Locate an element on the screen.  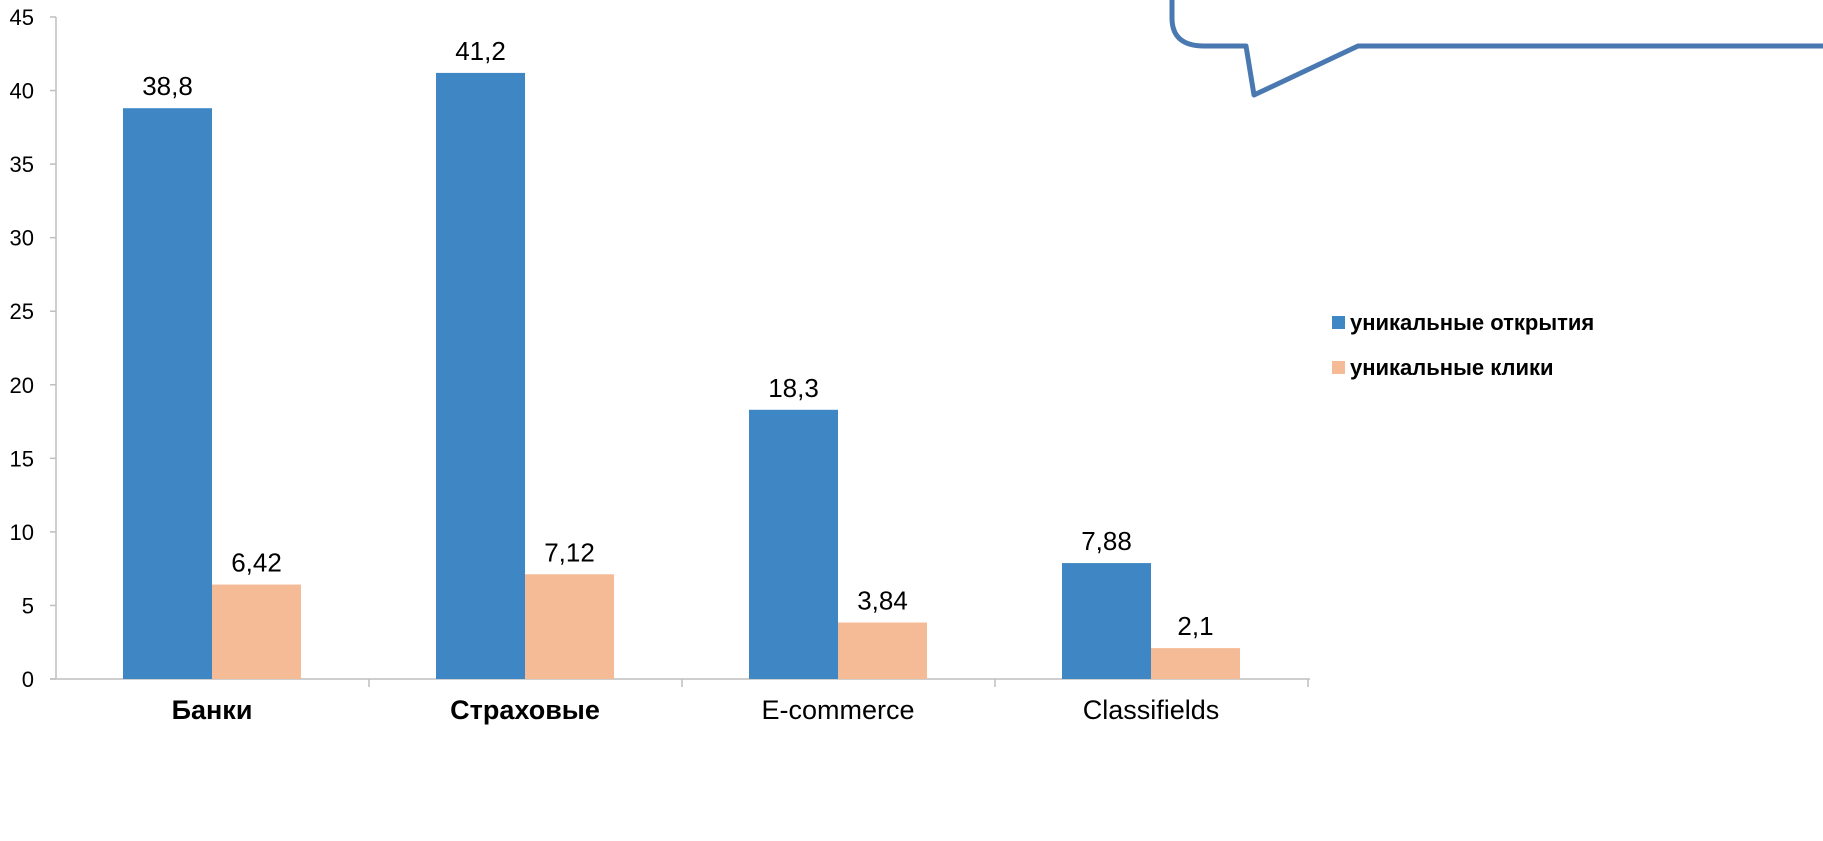
y-tick-label: 40 is located at coordinates (22, 91).